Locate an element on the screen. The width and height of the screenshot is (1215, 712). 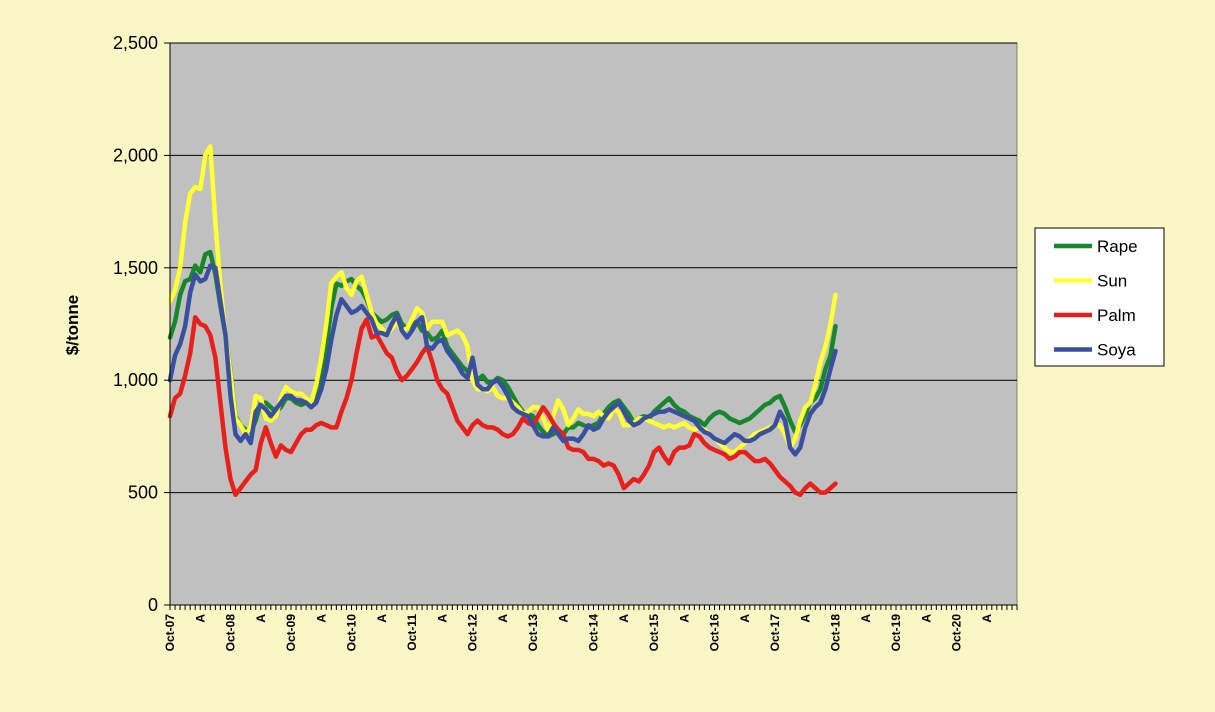
x-tick-label-24: Oct-19 is located at coordinates (896, 633).